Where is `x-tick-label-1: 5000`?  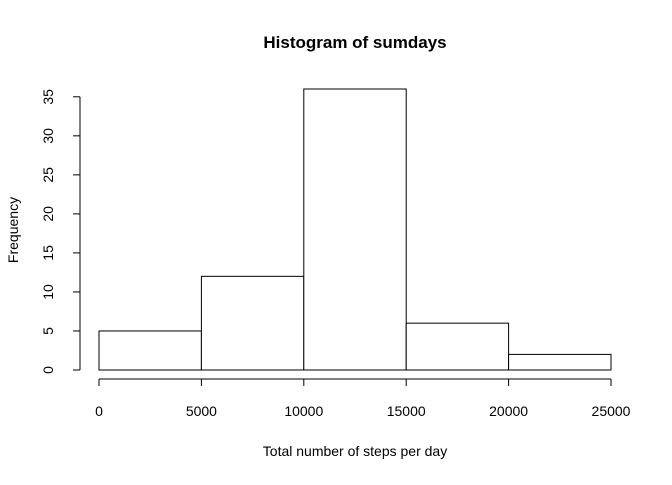
x-tick-label-1: 5000 is located at coordinates (201, 411).